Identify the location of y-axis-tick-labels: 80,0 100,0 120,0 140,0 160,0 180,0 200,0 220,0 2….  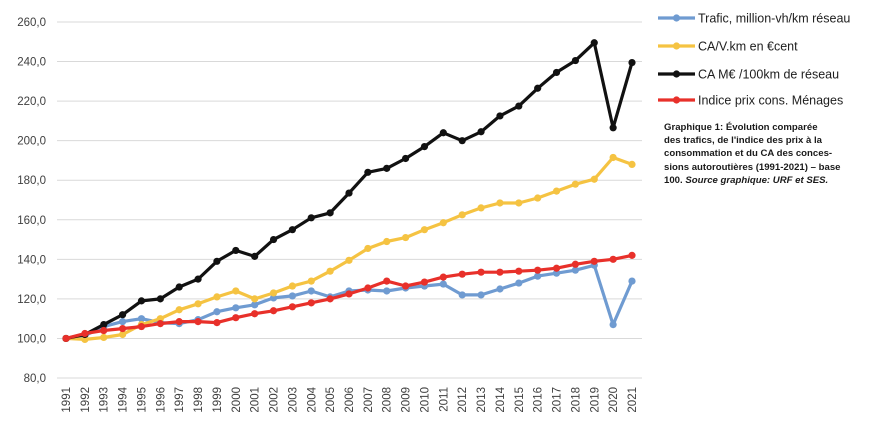
(31, 201).